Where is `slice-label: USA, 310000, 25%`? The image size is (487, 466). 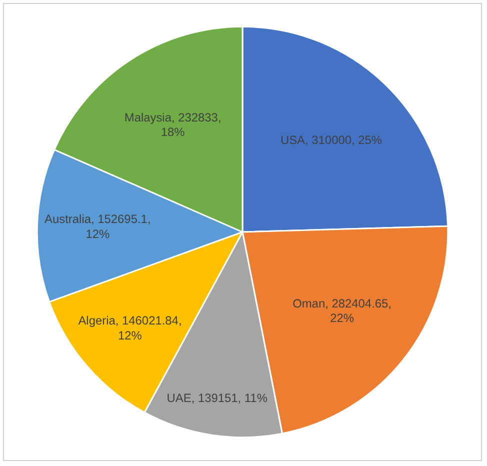 slice-label: USA, 310000, 25% is located at coordinates (331, 139).